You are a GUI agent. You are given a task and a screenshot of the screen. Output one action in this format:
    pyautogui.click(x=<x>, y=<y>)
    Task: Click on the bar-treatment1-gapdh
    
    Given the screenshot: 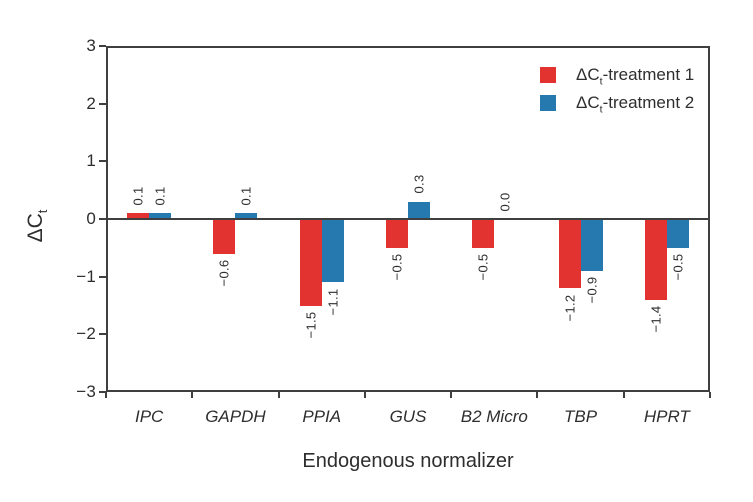 What is the action you would take?
    pyautogui.click(x=224, y=236)
    